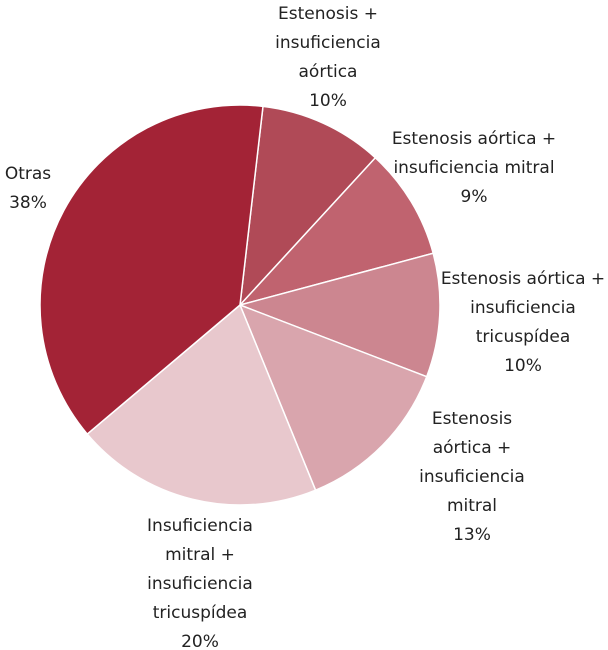 This screenshot has height=650, width=608. Describe the element at coordinates (472, 535) in the screenshot. I see `value-label: 13%` at that location.